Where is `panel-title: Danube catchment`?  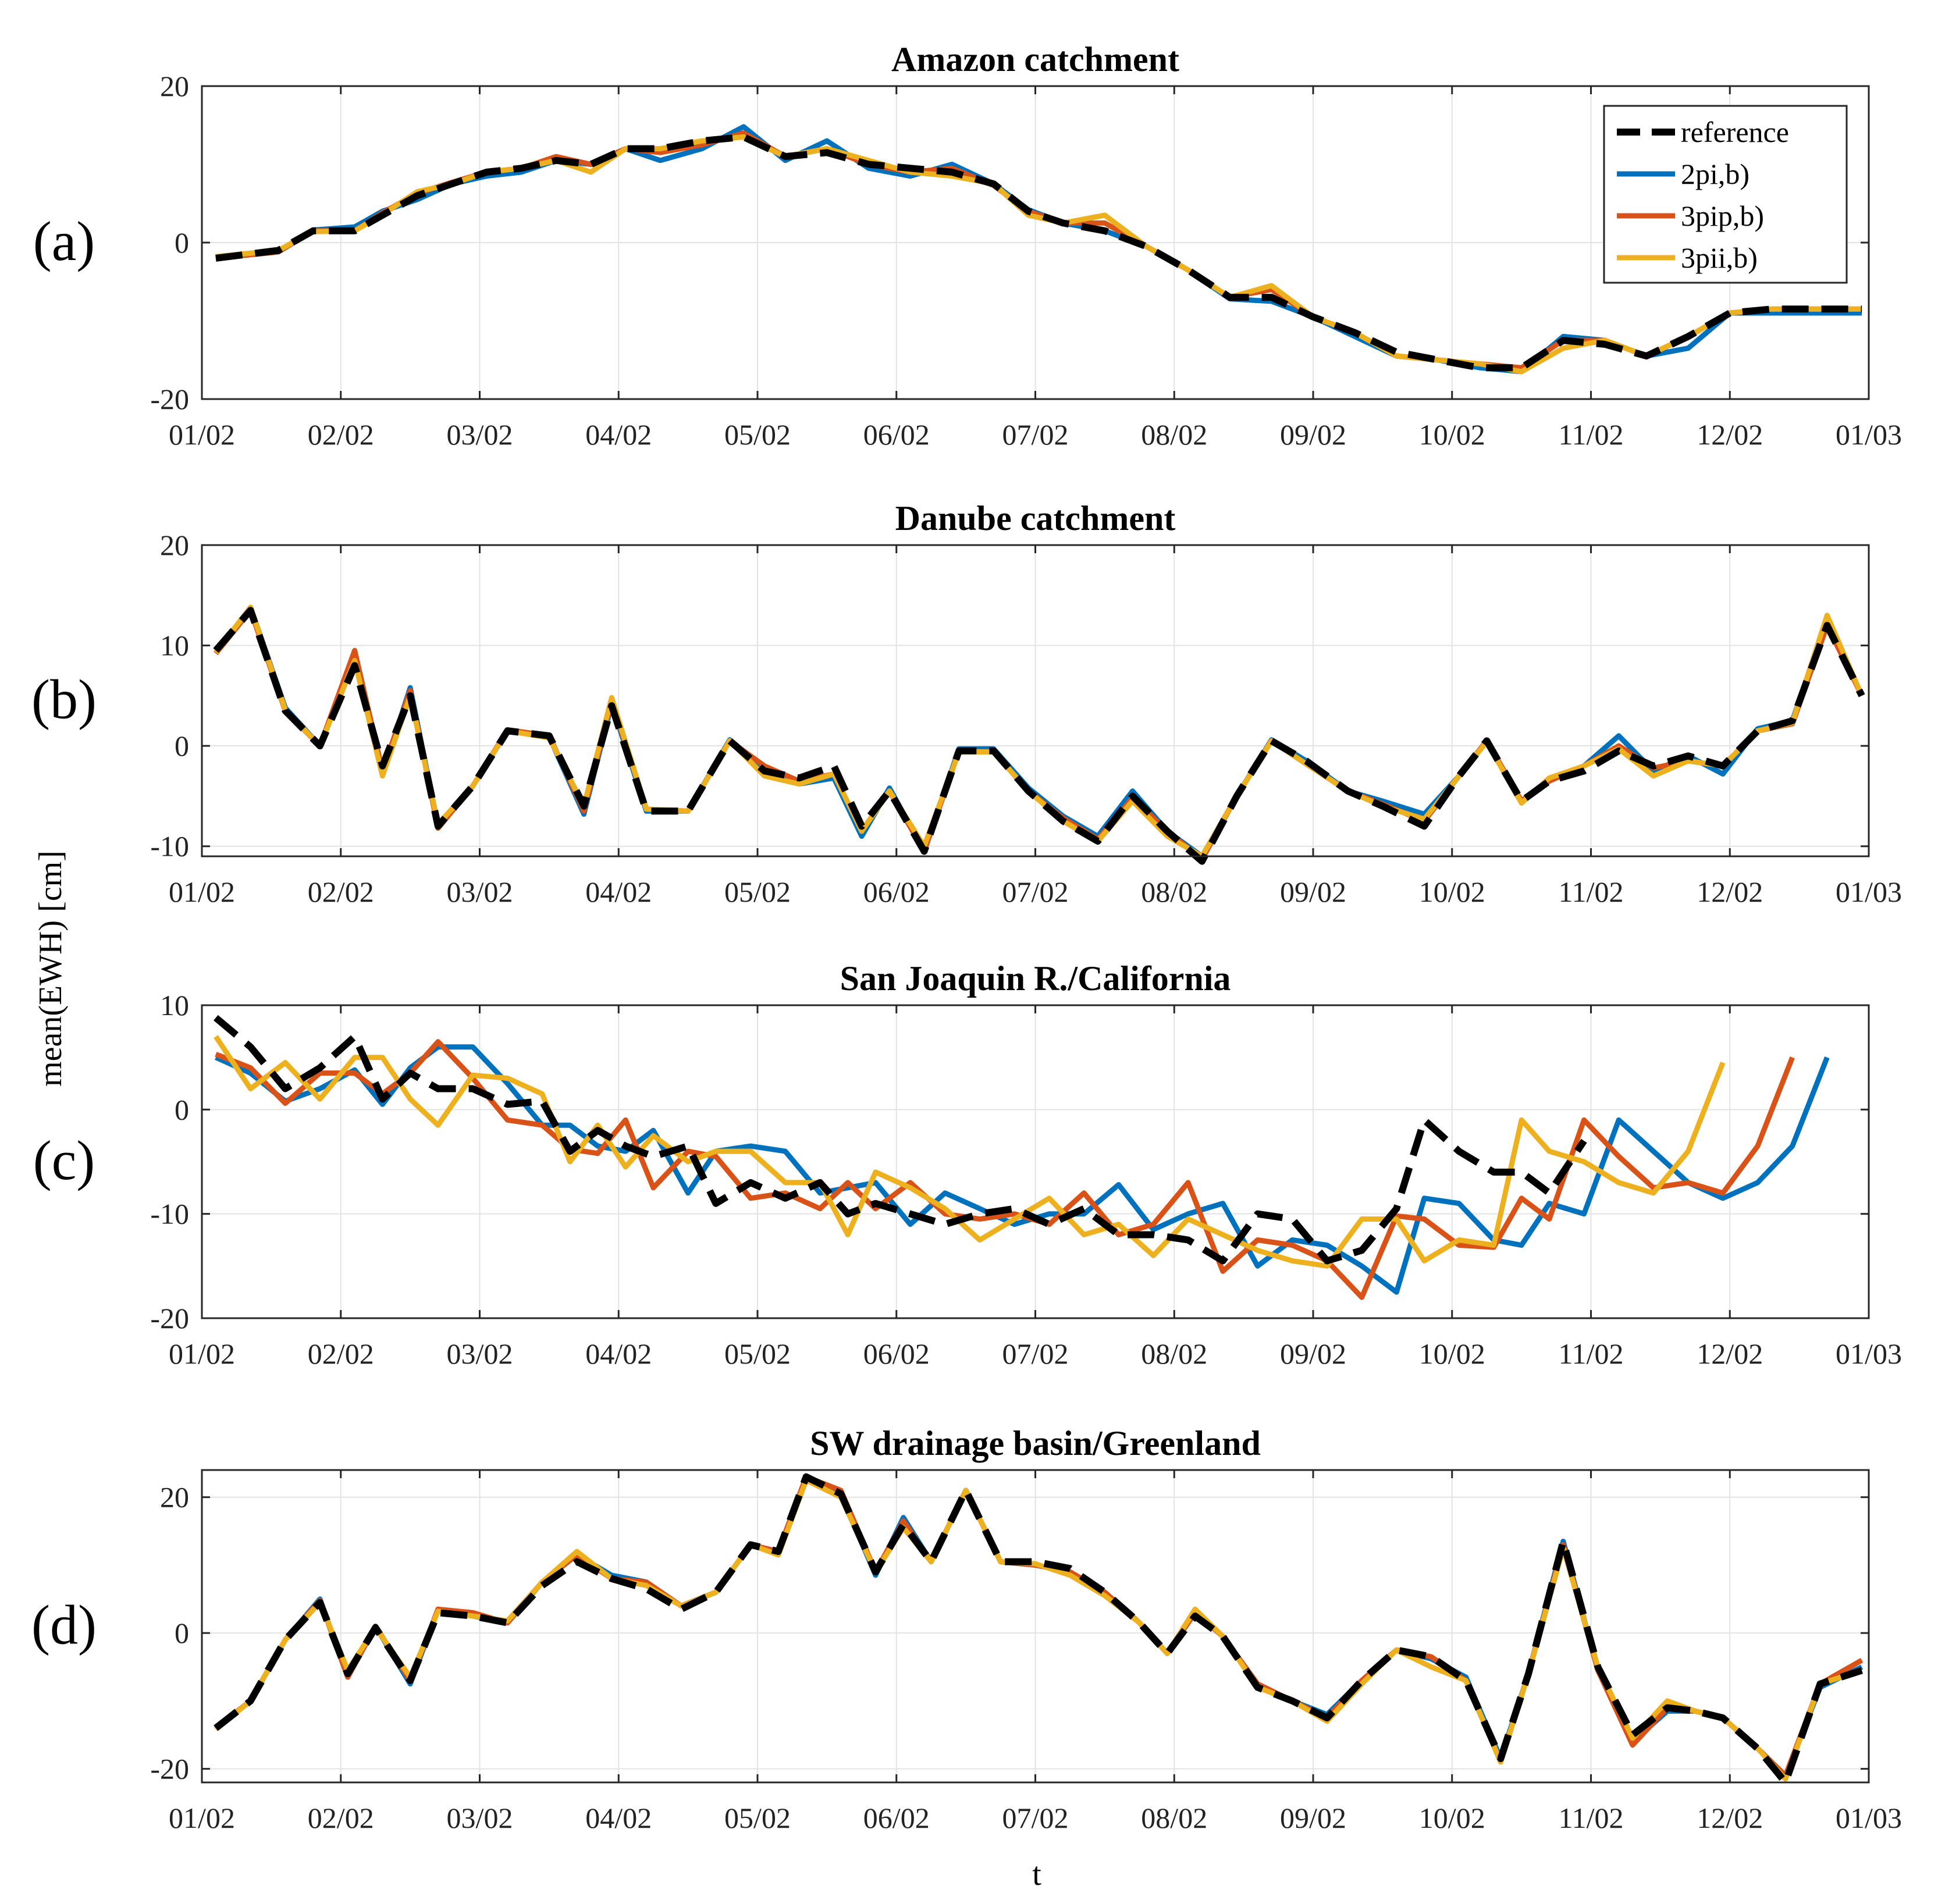 panel-title: Danube catchment is located at coordinates (1035, 518).